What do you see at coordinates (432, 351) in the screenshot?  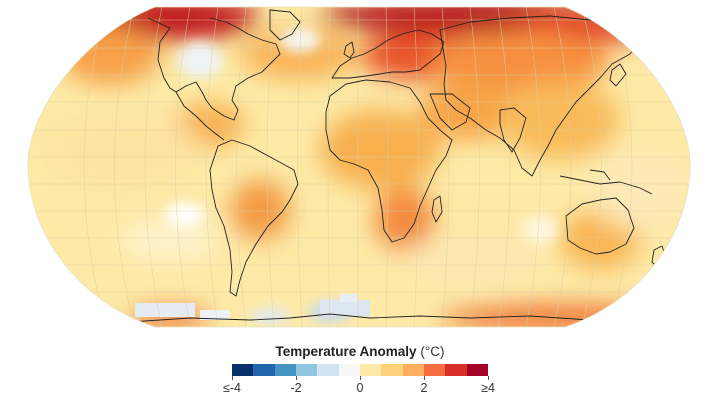 I see `legend-unit: (°C)` at bounding box center [432, 351].